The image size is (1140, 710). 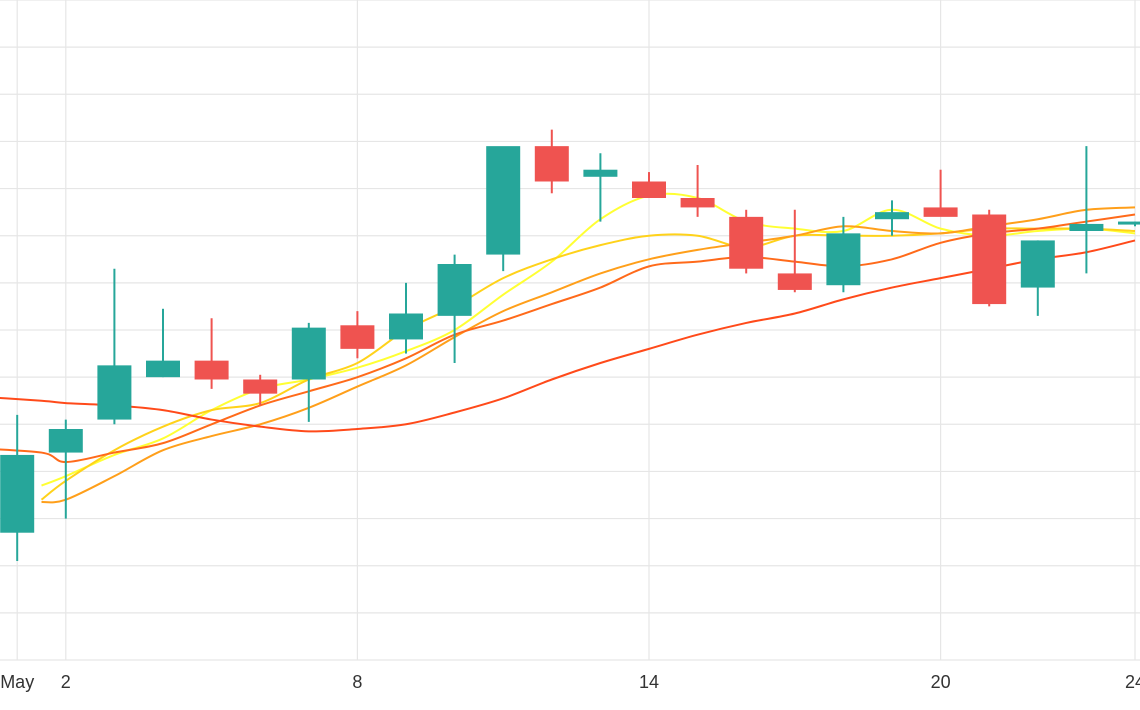 I want to click on x-tick-label-2: 2, so click(x=66, y=682).